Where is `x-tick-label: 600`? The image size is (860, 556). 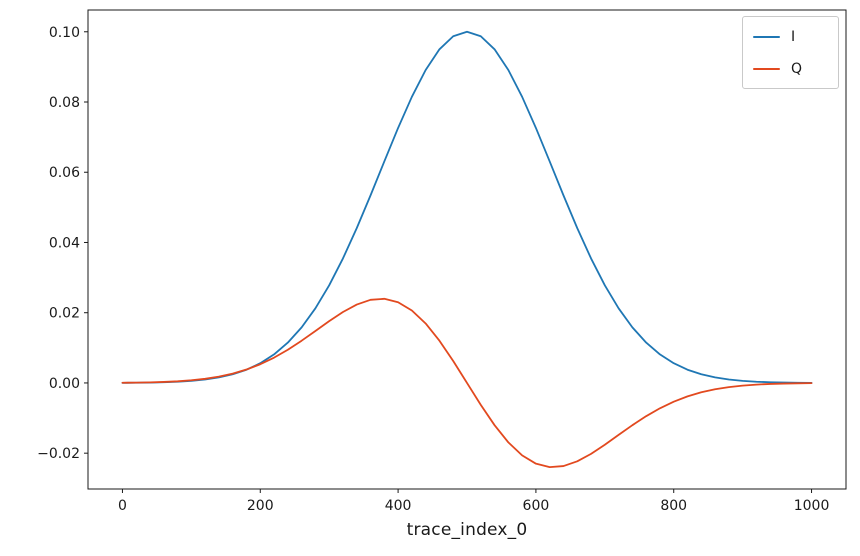 x-tick-label: 600 is located at coordinates (536, 506).